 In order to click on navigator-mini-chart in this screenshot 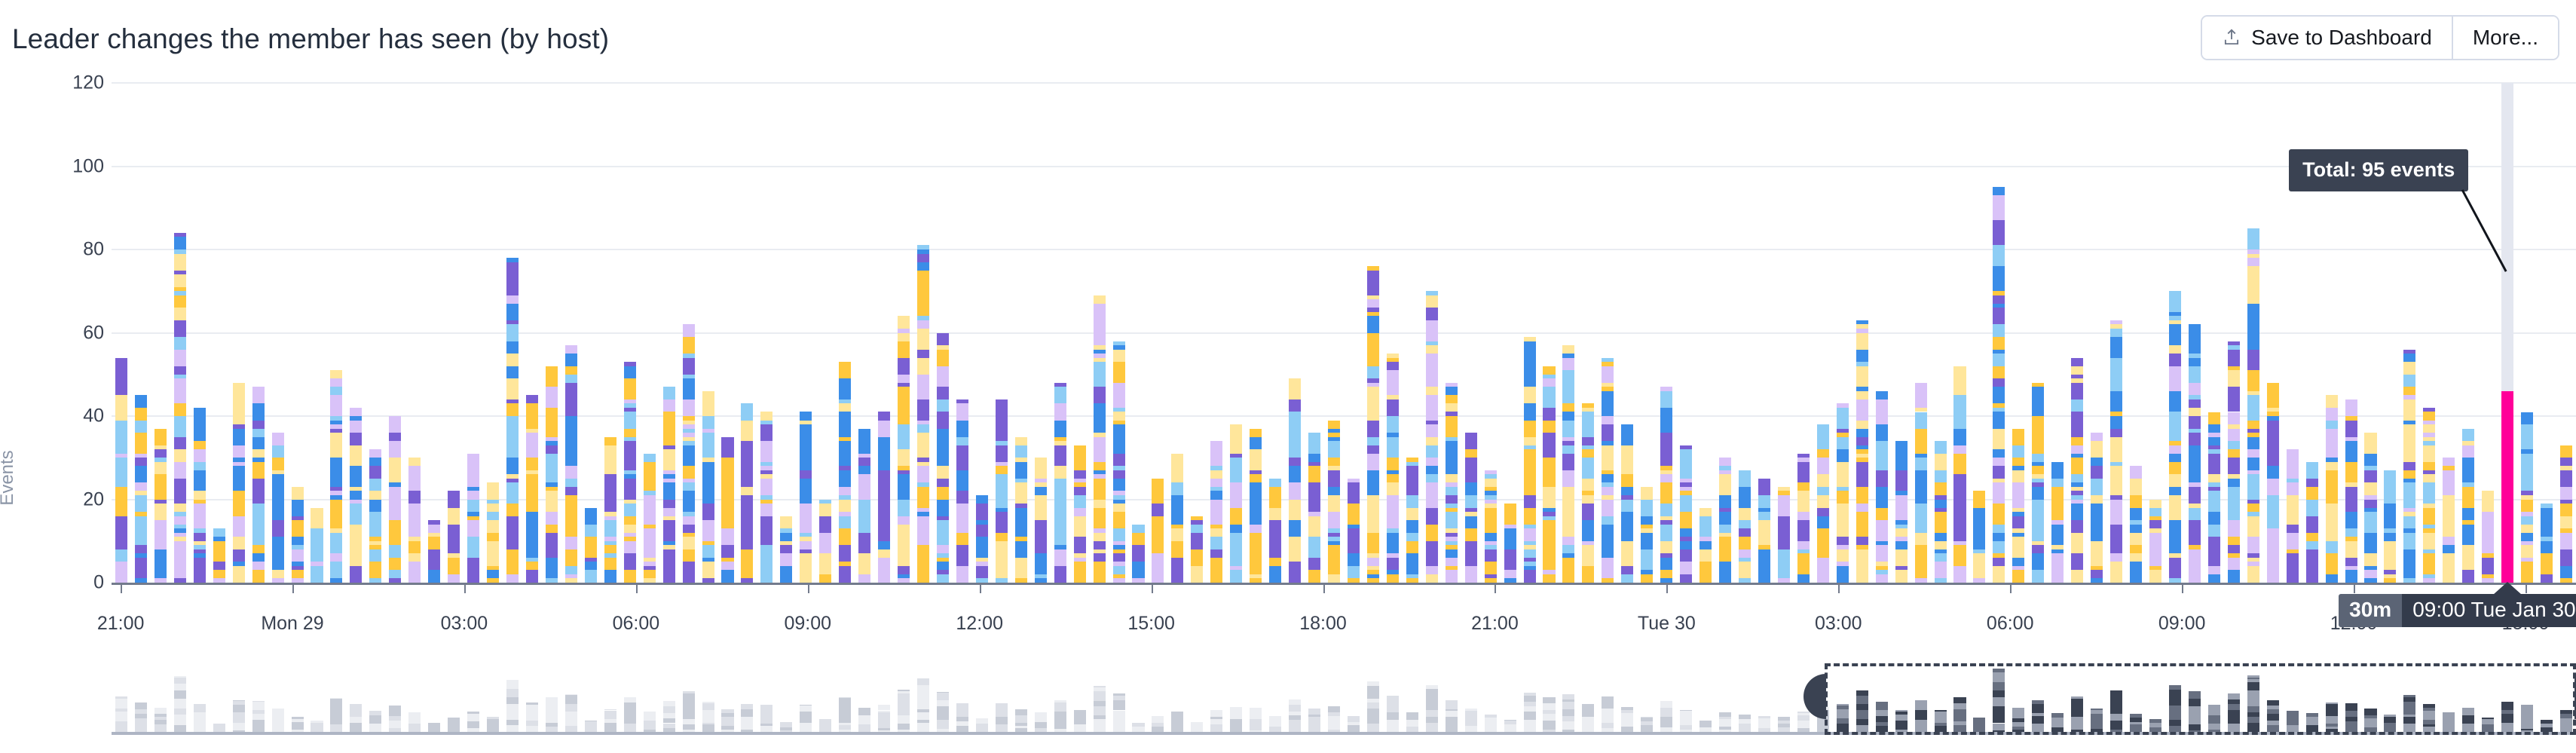, I will do `click(1344, 695)`.